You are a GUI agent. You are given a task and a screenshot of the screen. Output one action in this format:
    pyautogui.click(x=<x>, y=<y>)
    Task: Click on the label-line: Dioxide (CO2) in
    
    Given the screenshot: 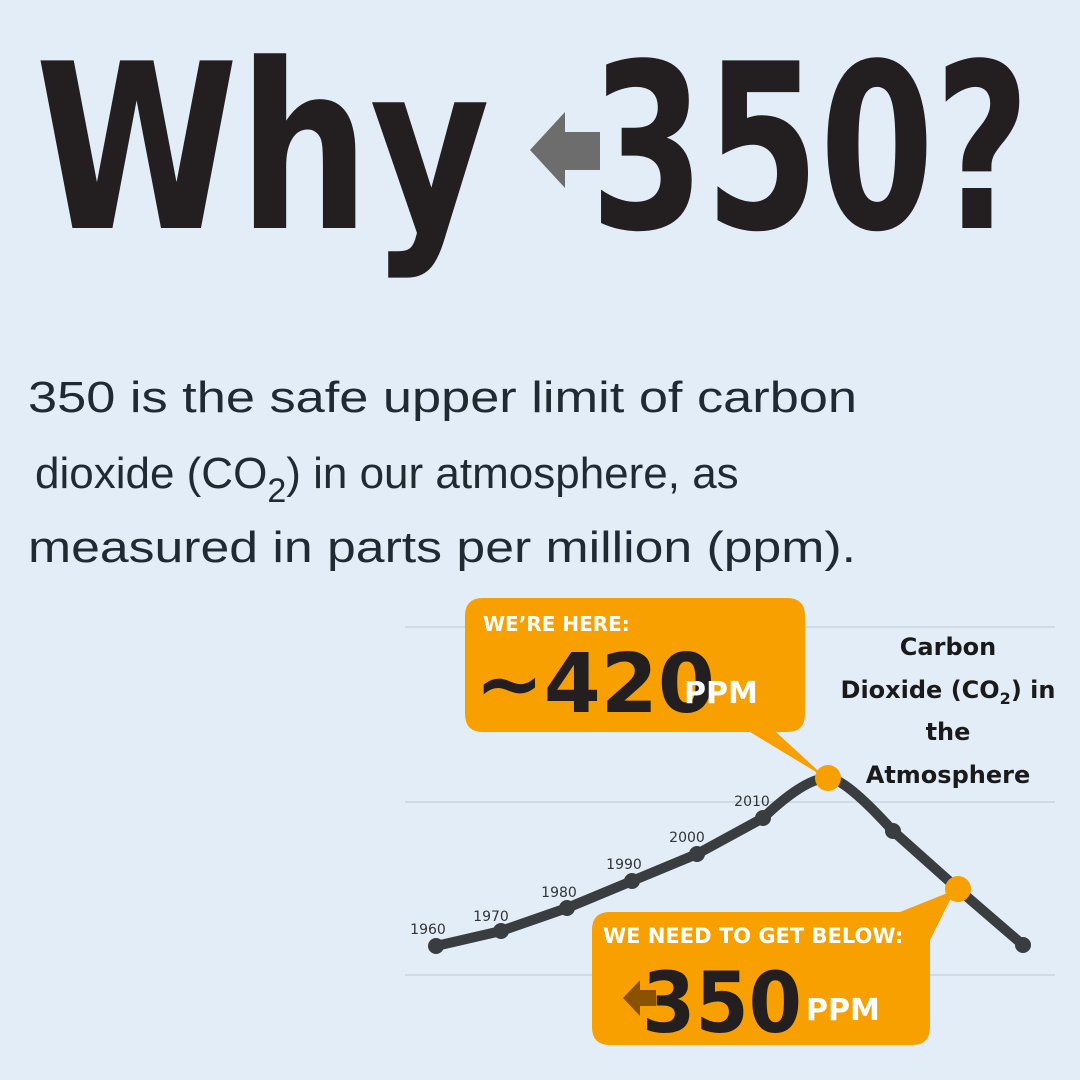 What is the action you would take?
    pyautogui.click(x=948, y=692)
    